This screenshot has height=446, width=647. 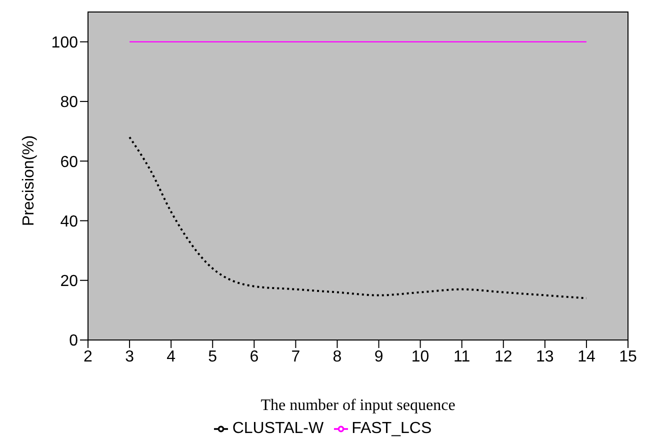 I want to click on x-tick-label: 14, so click(x=587, y=357).